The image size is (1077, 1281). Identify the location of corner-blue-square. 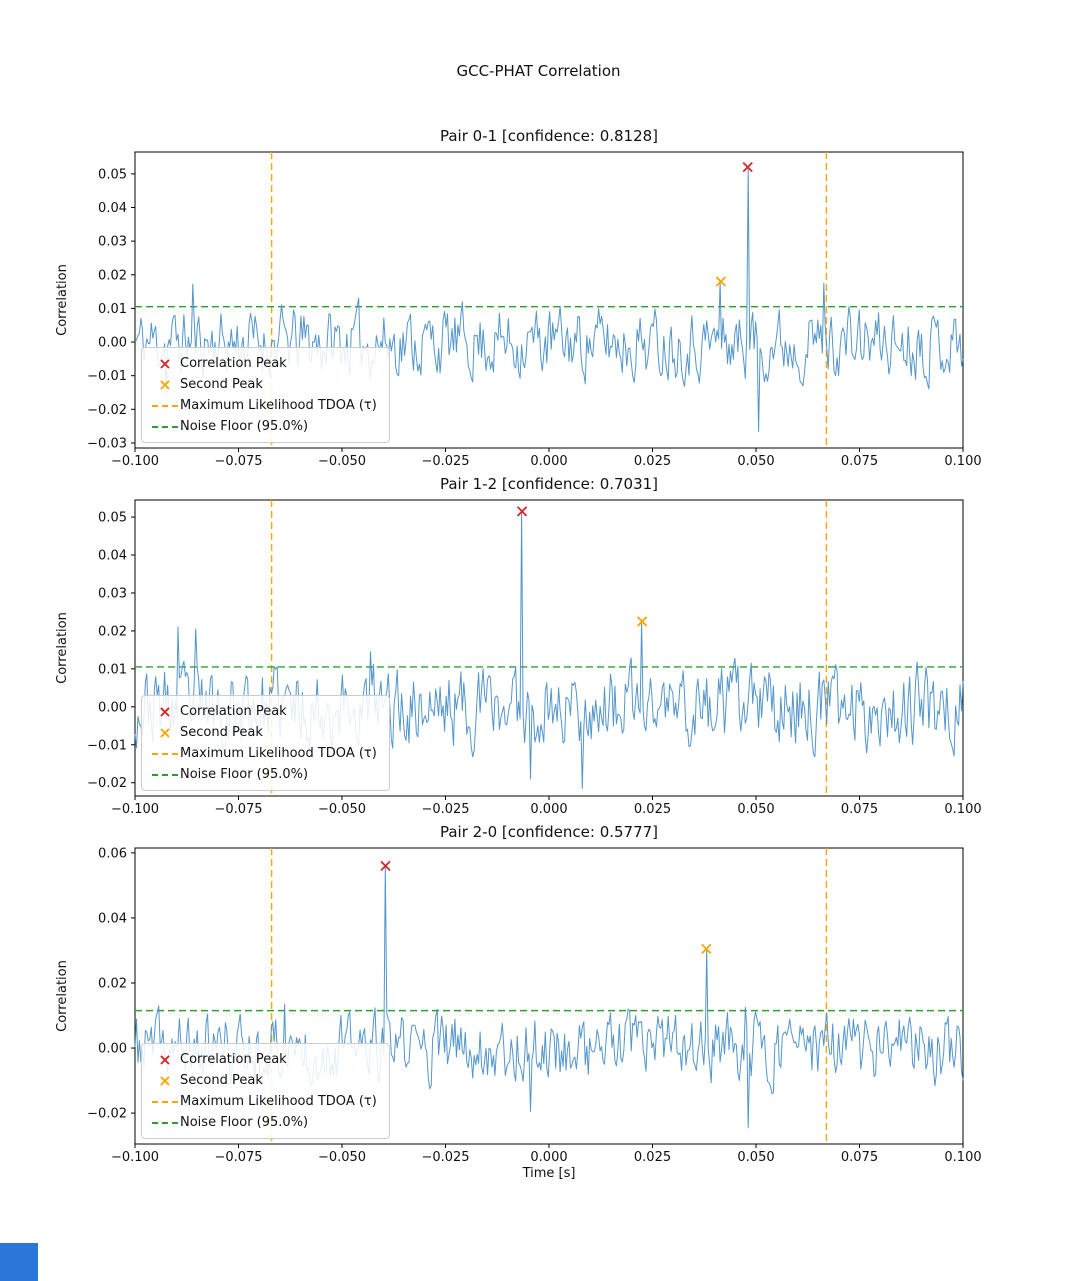
(19, 1262).